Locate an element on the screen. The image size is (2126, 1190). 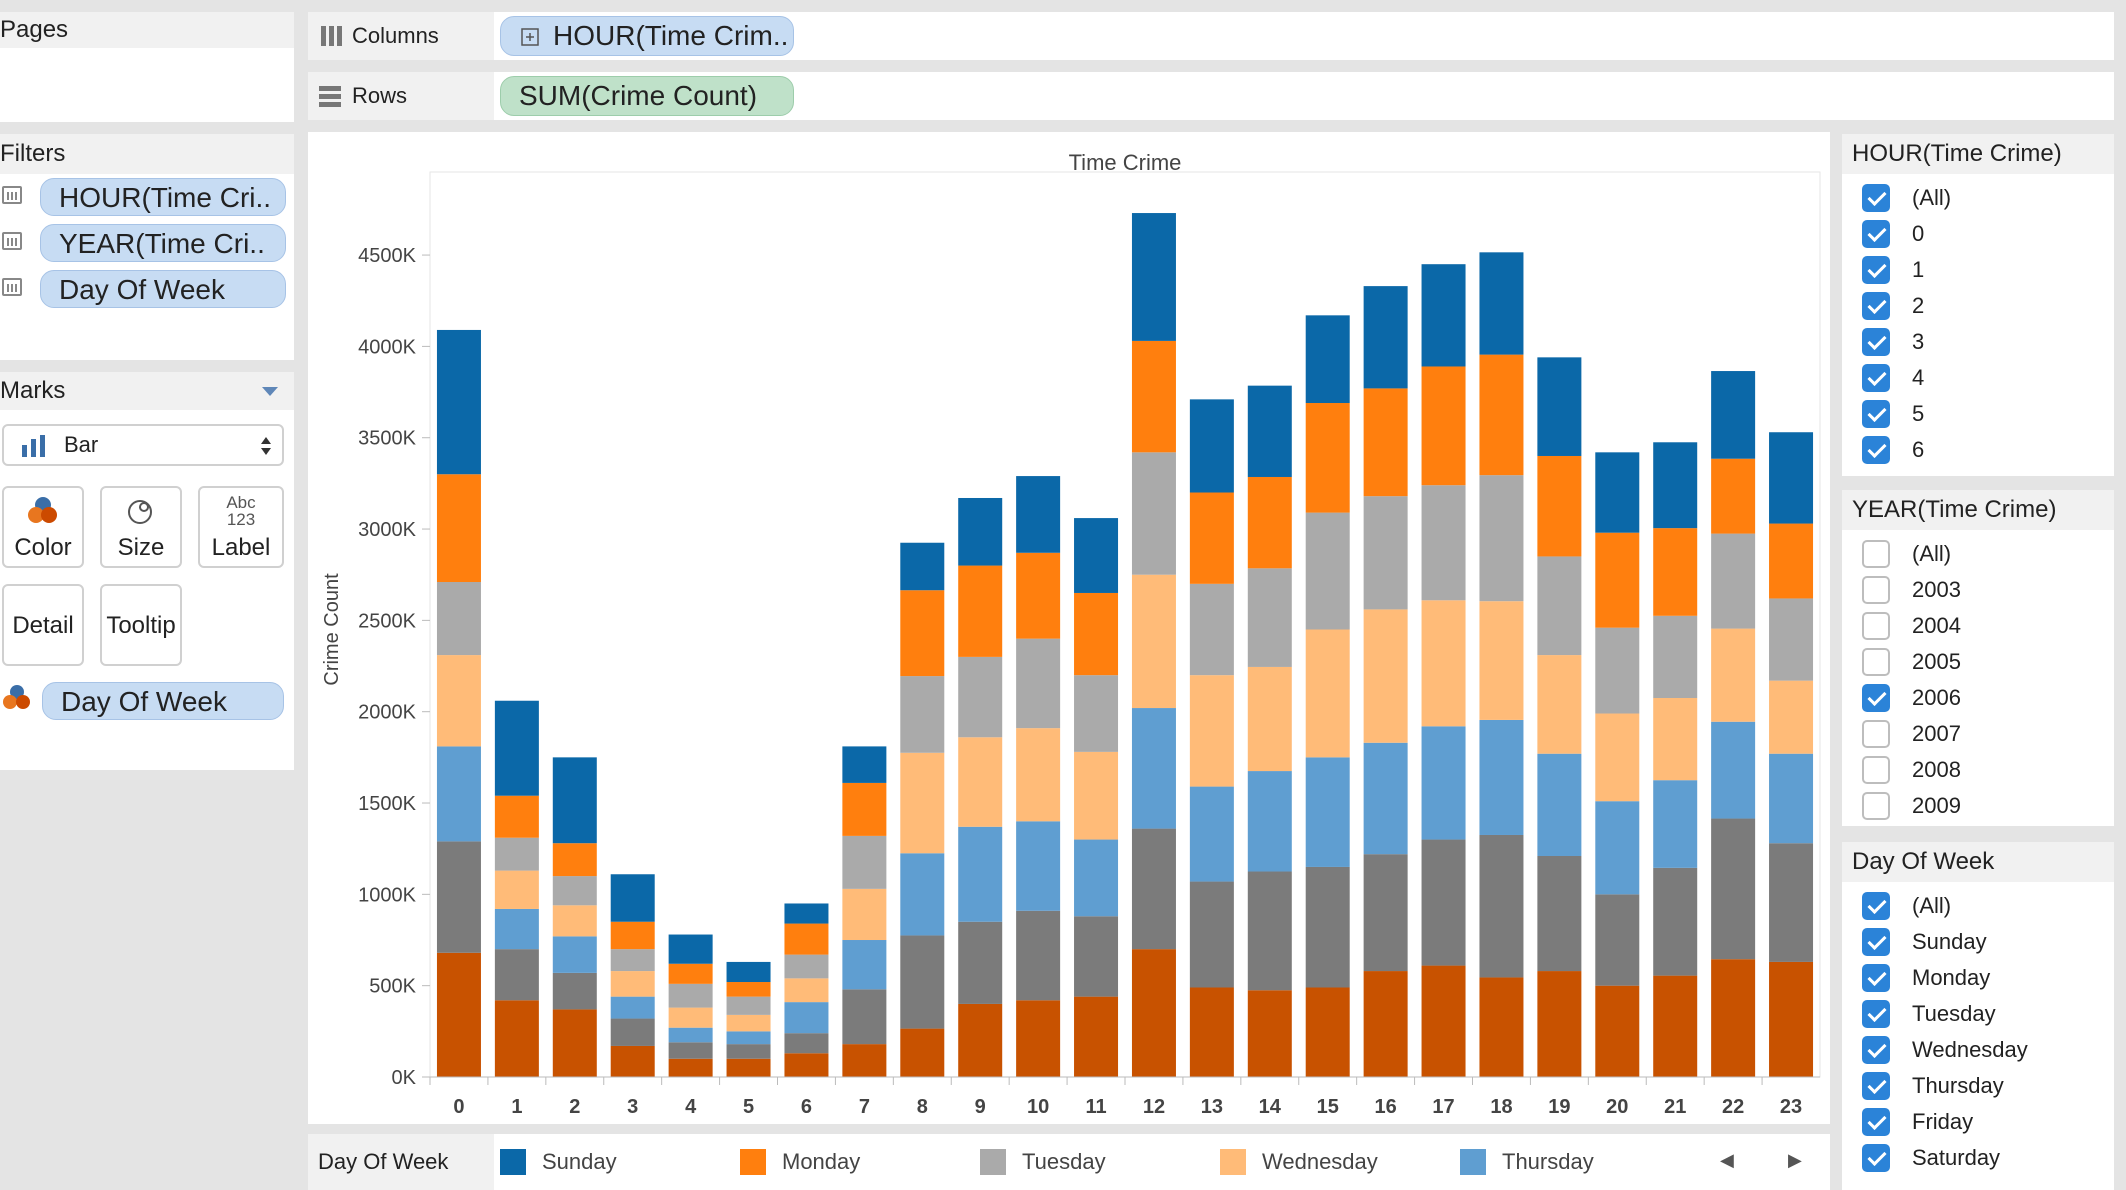
year-filter-option: 2007 is located at coordinates (1911, 734).